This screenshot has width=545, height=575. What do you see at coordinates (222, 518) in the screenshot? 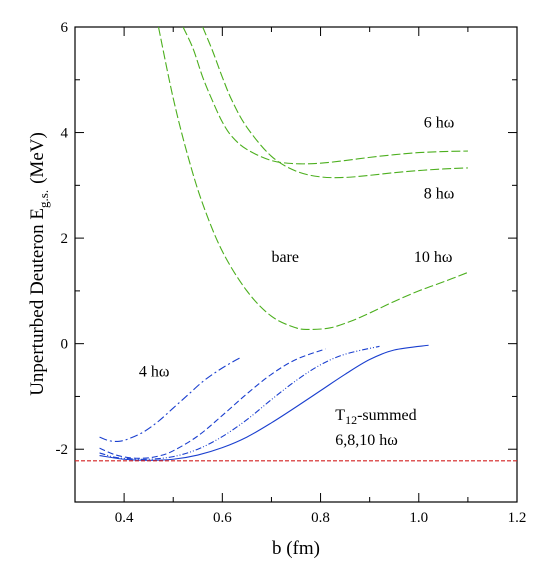
I see `x-tick-label: 0.6` at bounding box center [222, 518].